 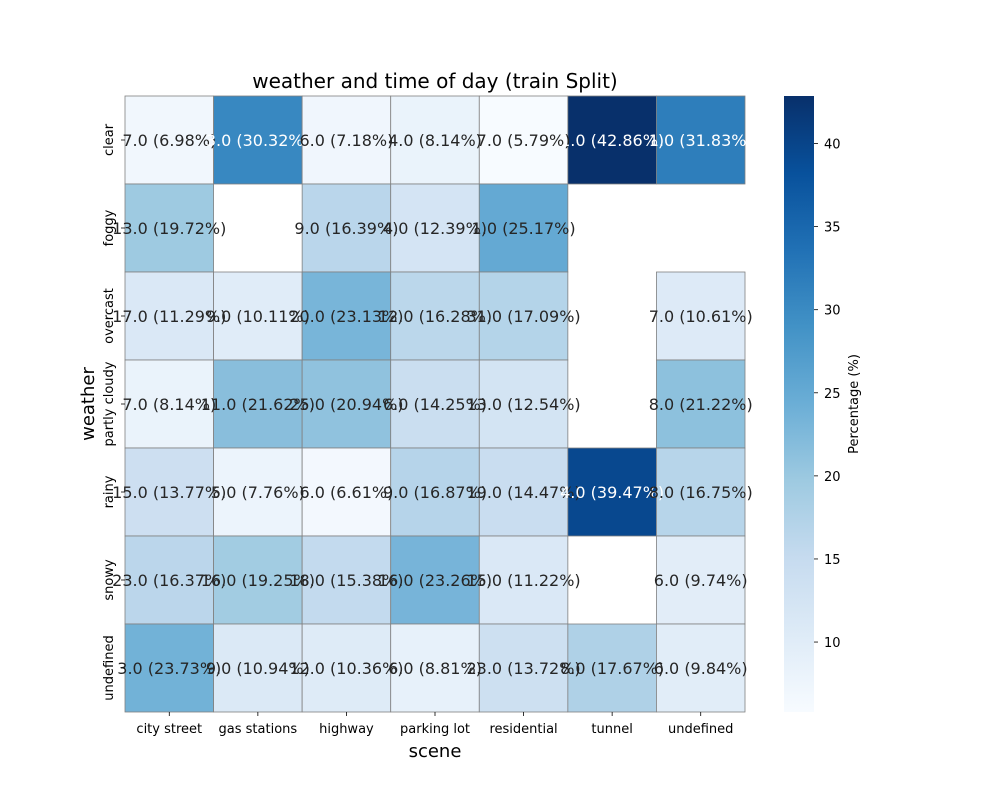 I want to click on cell-value-label: 8.0 (21.22%), so click(x=701, y=404).